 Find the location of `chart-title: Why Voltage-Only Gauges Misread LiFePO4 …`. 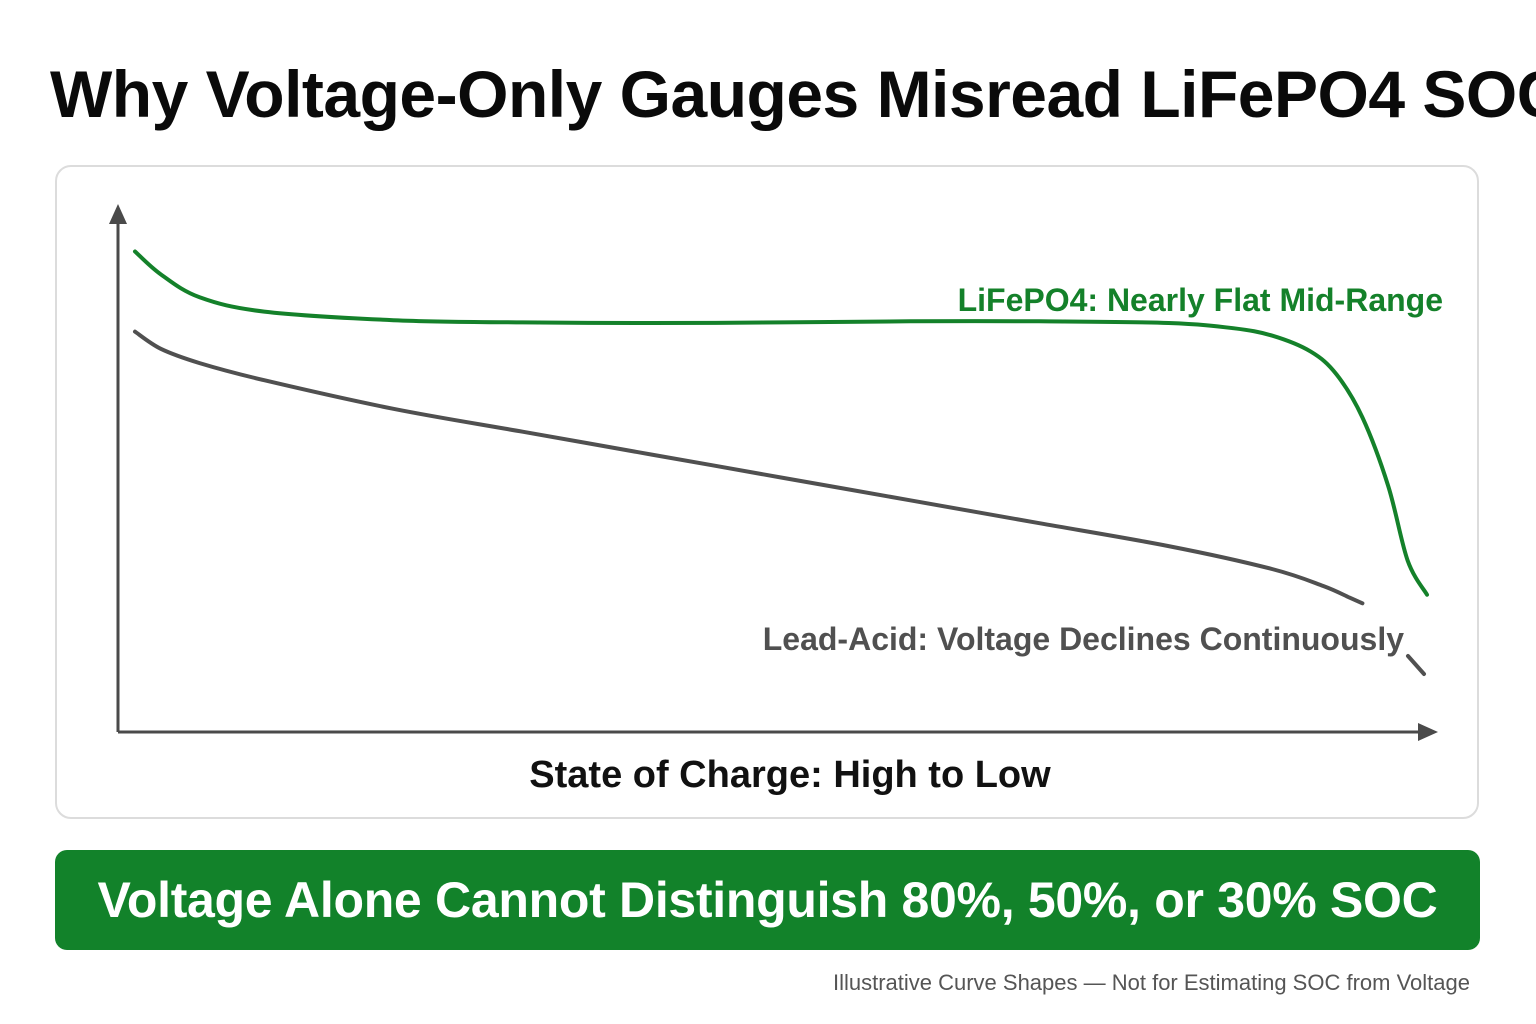

chart-title: Why Voltage-Only Gauges Misread LiFePO4 … is located at coordinates (793, 94).